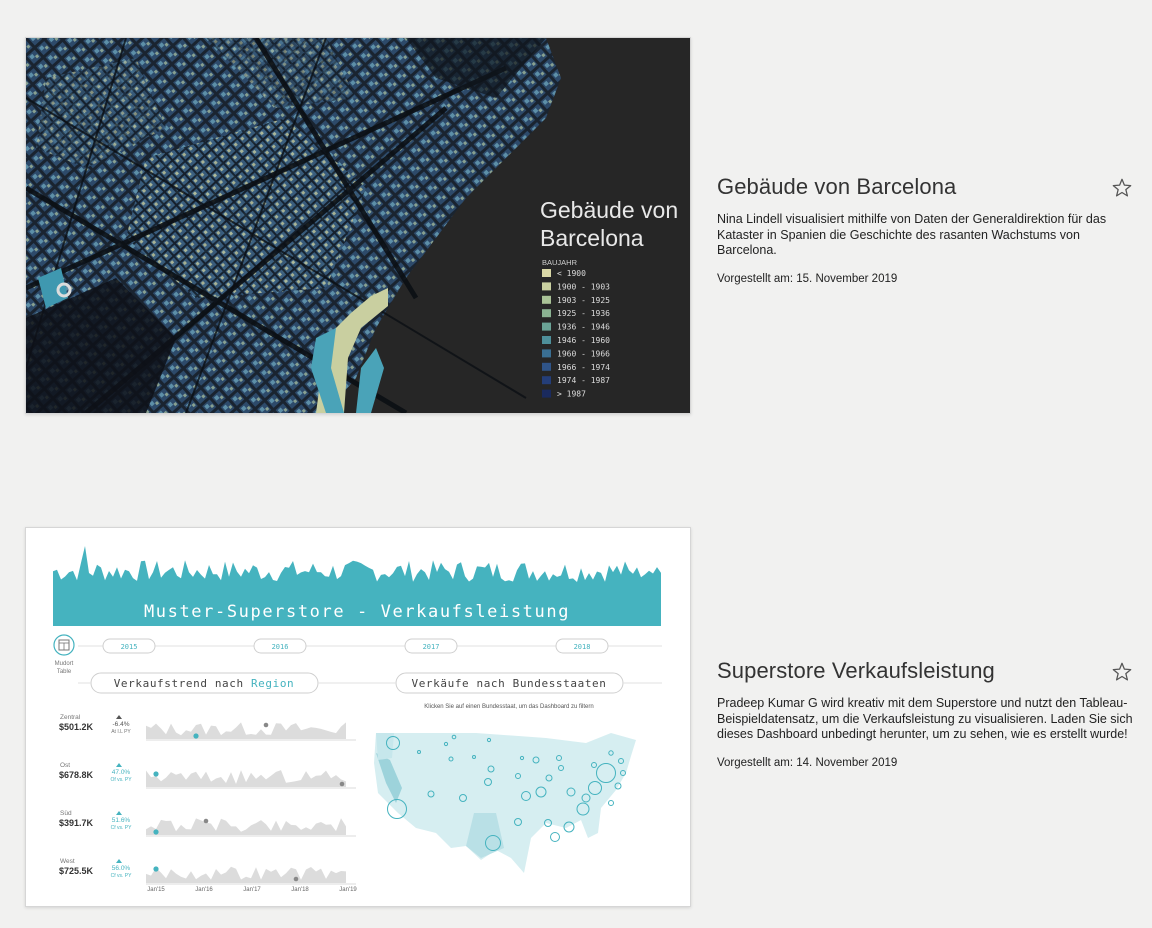 Image resolution: width=1152 pixels, height=928 pixels. Describe the element at coordinates (156, 890) in the screenshot. I see `axis-tick-label: Jan'15` at that location.